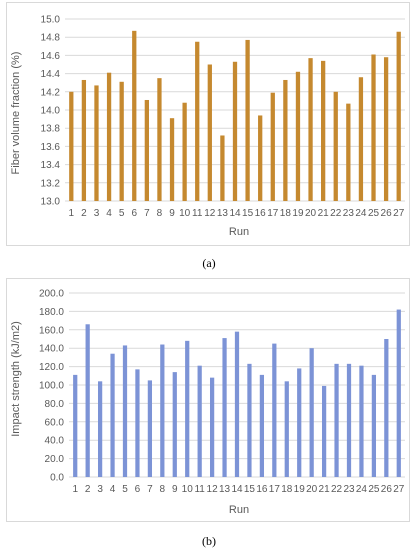 This screenshot has width=418, height=550. I want to click on y-tick-label: 15.0, so click(51, 20).